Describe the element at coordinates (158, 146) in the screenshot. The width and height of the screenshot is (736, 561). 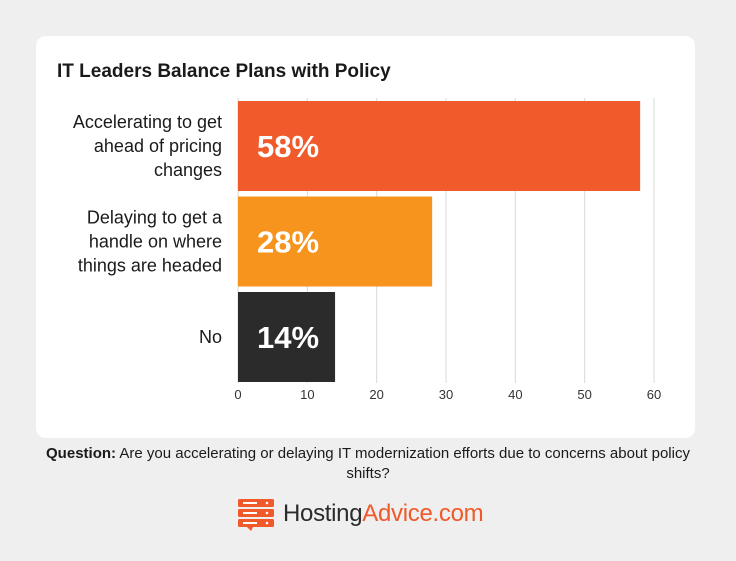
I see `category-label-line: ahead of pricing` at that location.